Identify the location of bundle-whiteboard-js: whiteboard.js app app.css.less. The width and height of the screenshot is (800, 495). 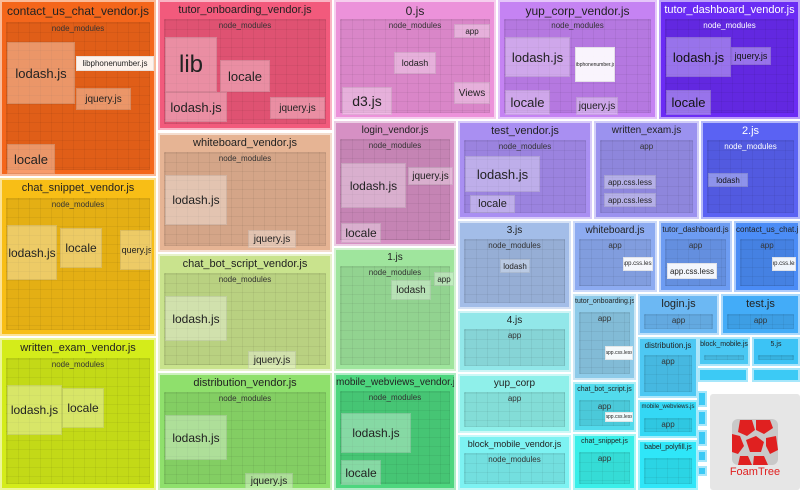
(615, 256).